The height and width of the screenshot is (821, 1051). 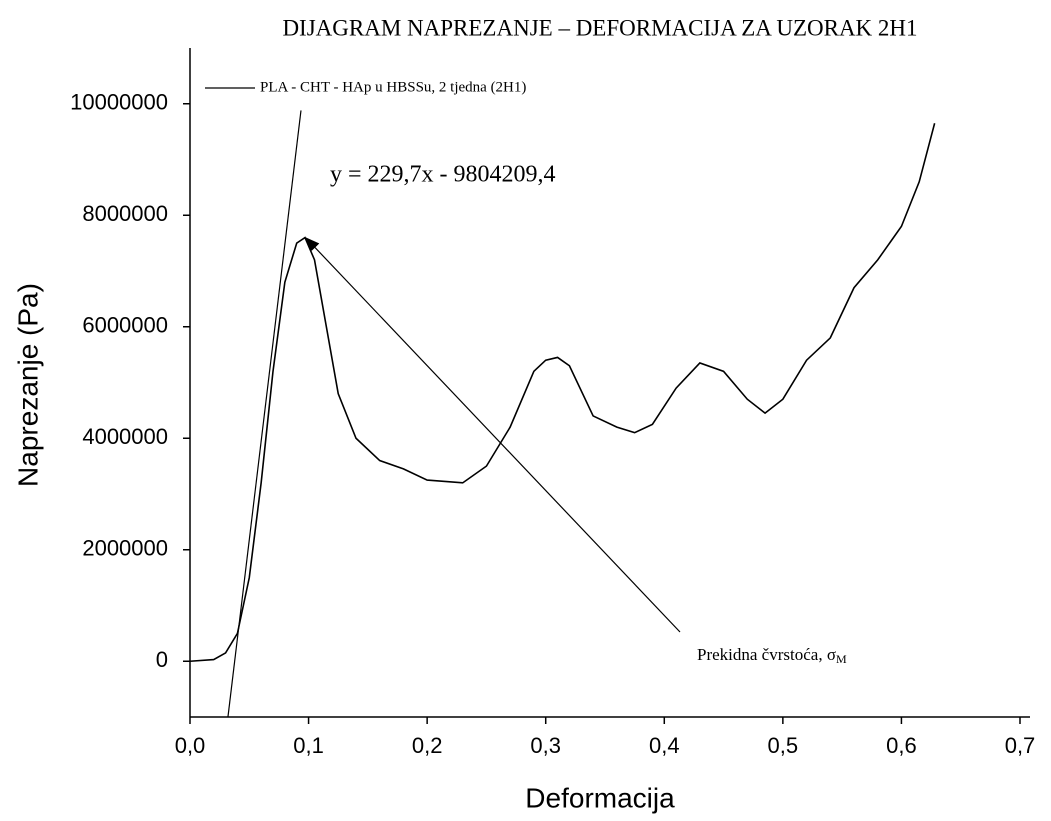 What do you see at coordinates (119, 102) in the screenshot?
I see `y-tick-label: 10000000` at bounding box center [119, 102].